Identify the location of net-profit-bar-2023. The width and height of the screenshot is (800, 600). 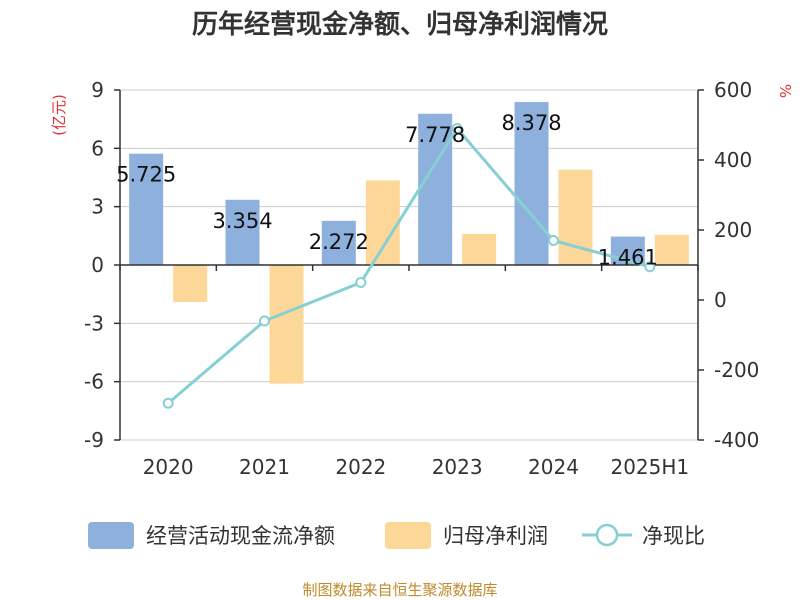
(479, 249).